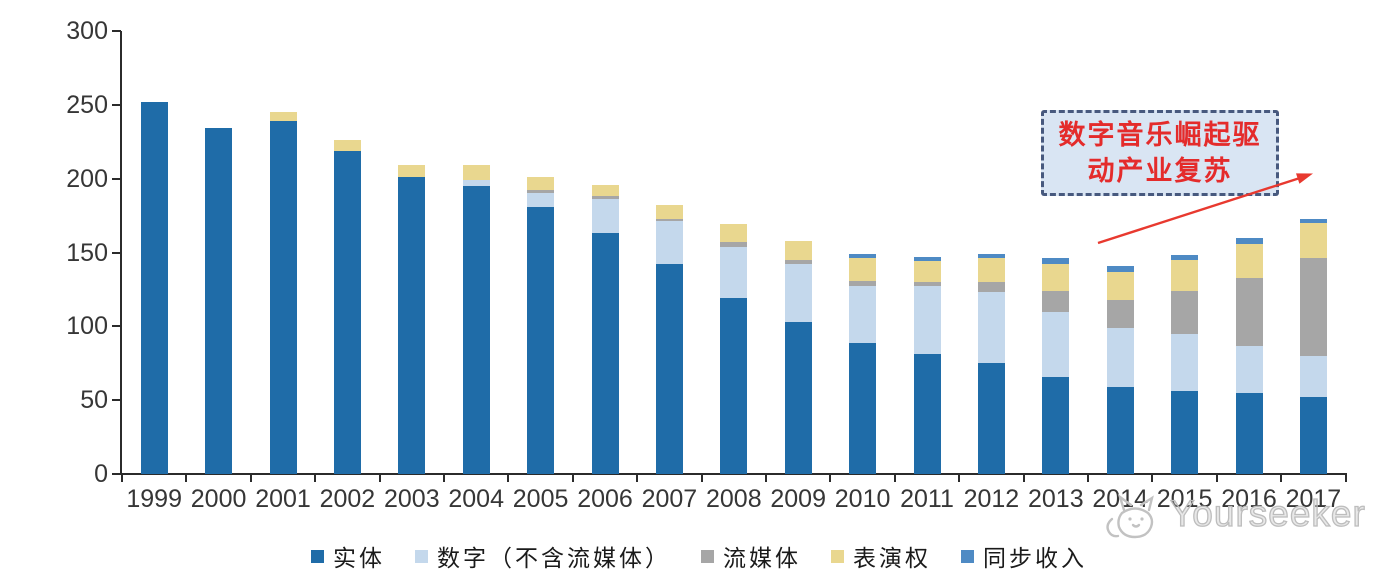  I want to click on x-axis-line, so click(733, 474).